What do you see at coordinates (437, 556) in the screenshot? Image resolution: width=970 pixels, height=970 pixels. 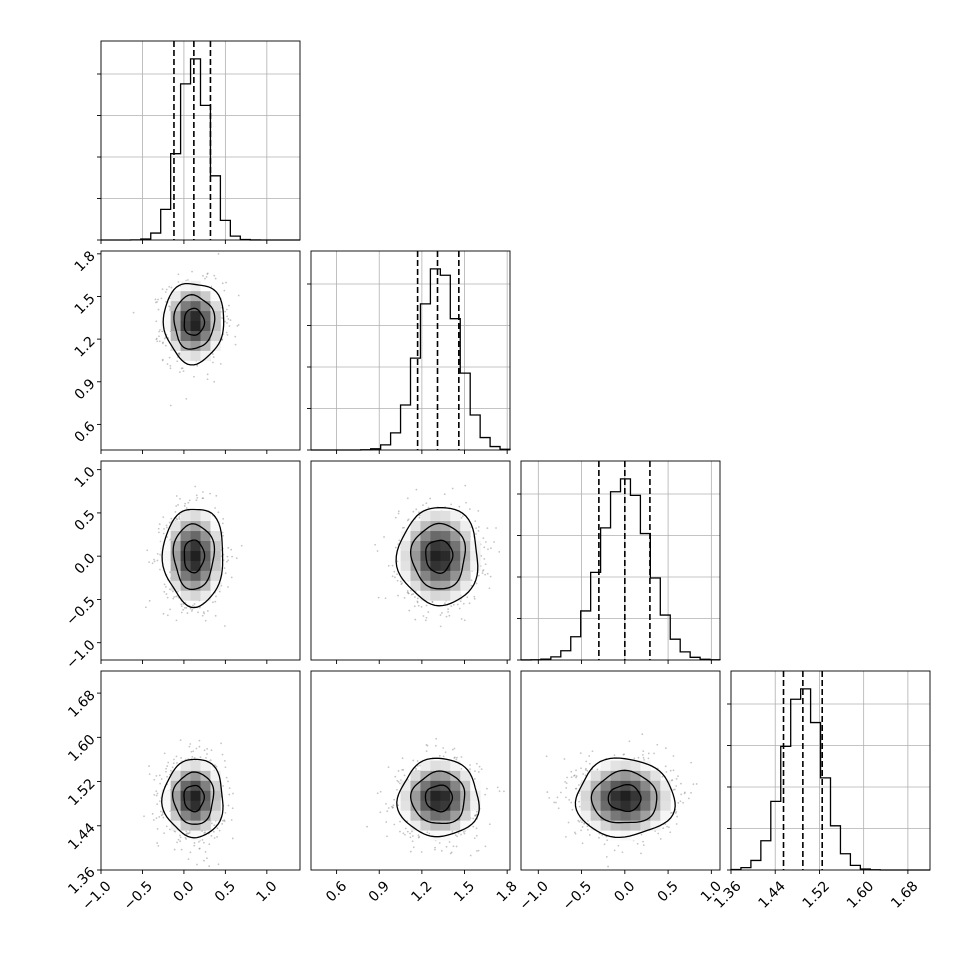 I see `panel-content` at bounding box center [437, 556].